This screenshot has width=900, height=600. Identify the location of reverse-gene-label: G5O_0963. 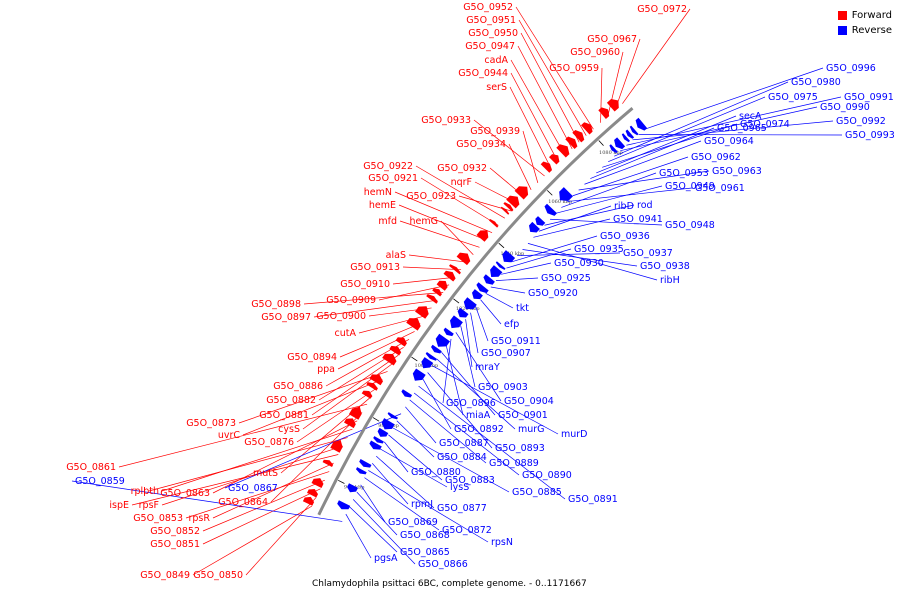
(737, 171).